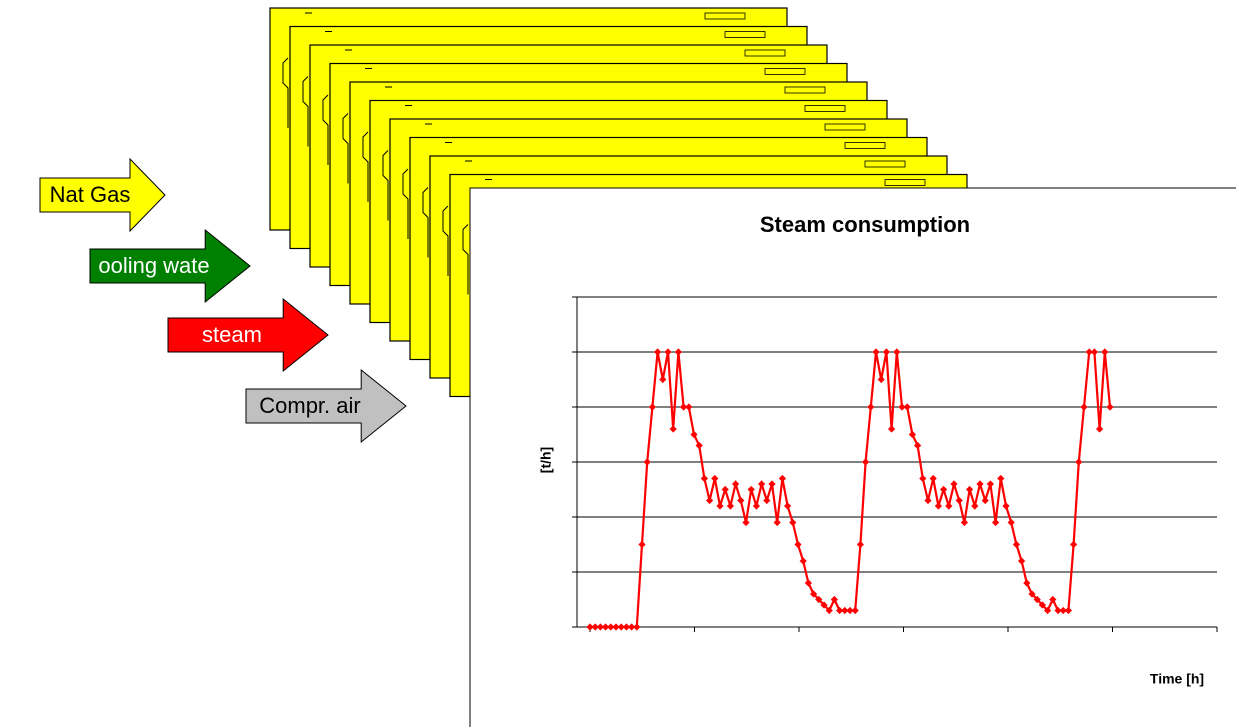  Describe the element at coordinates (1177, 679) in the screenshot. I see `x-axis-label: Time [h]` at that location.